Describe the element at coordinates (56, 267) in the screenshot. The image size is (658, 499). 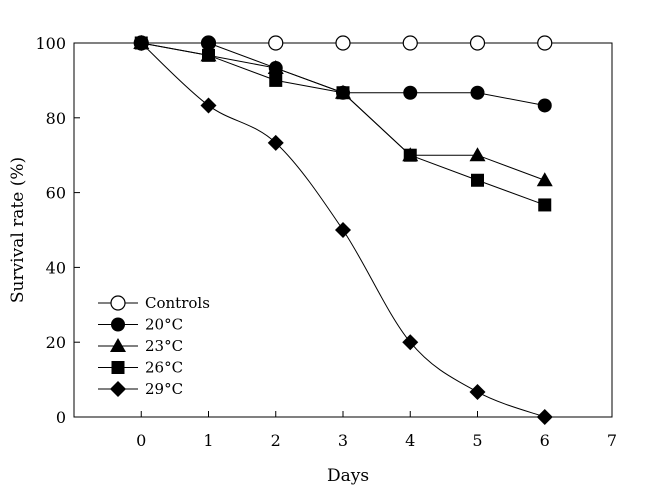
I see `y-tick-label-40: 40` at that location.